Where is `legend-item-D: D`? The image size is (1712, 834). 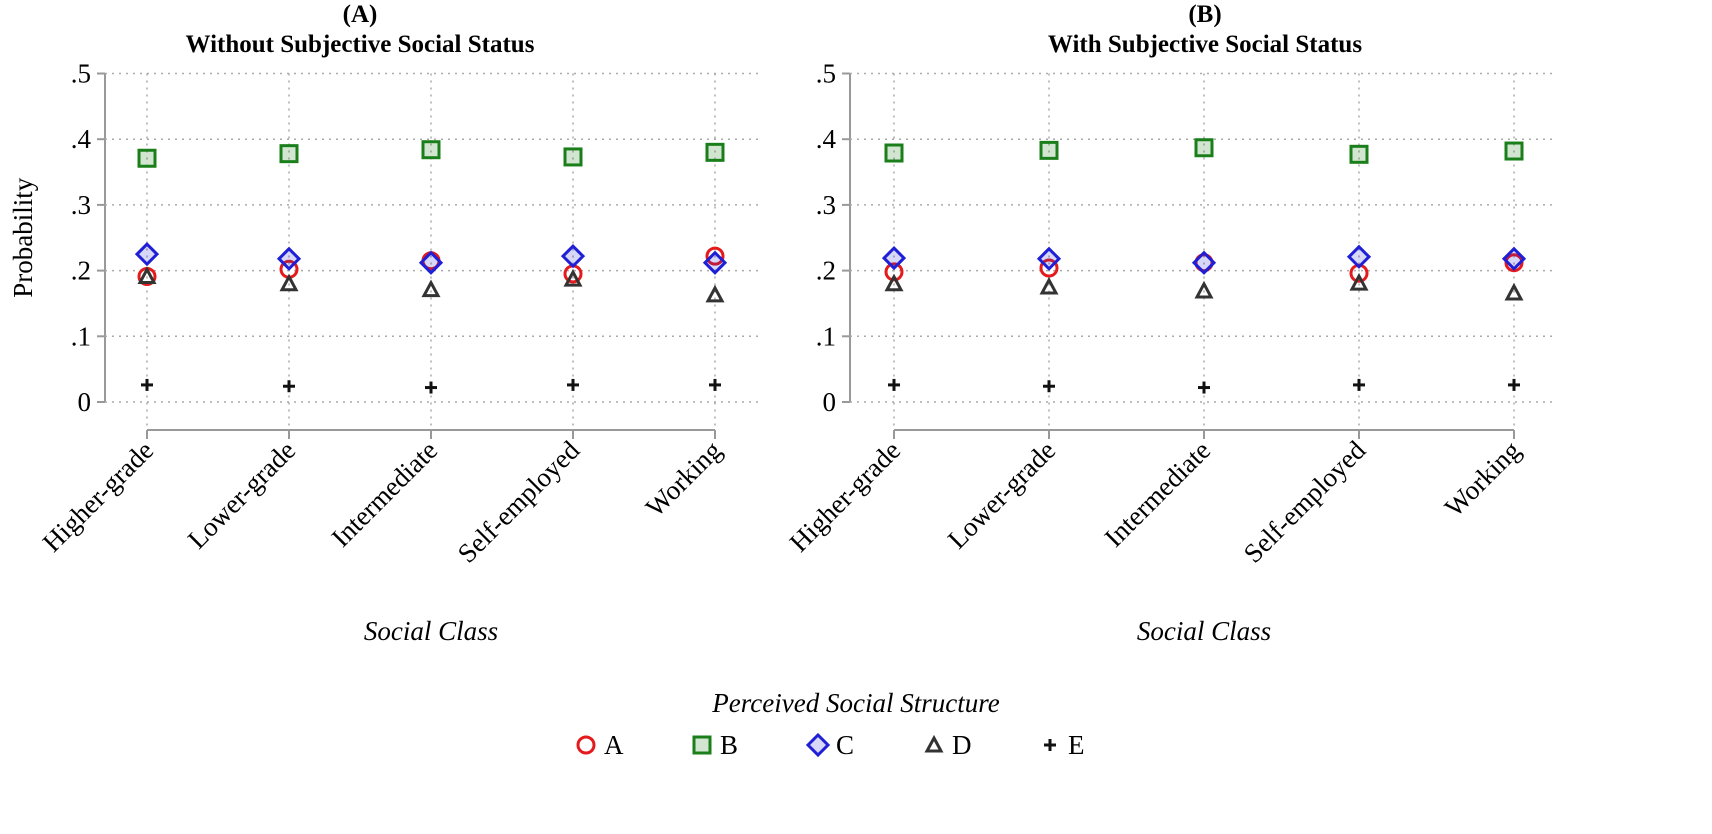 legend-item-D: D is located at coordinates (948, 745).